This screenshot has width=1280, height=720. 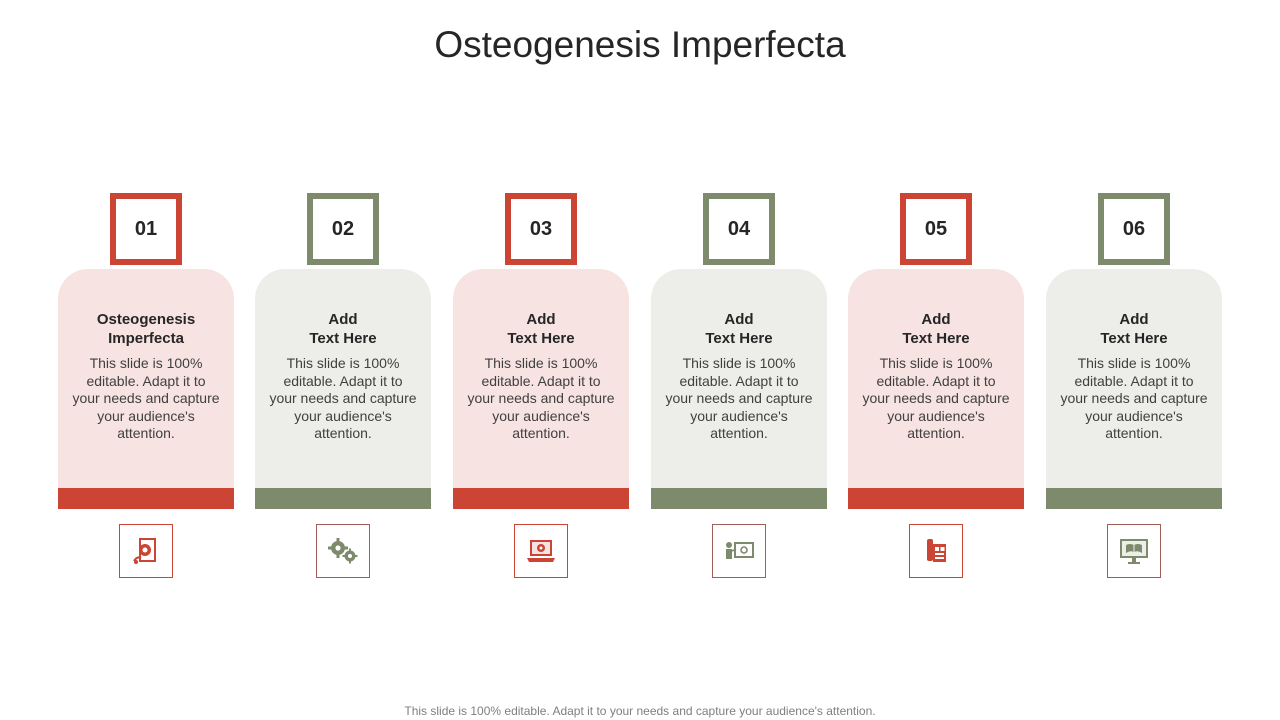 I want to click on gear-document-icon, so click(x=146, y=551).